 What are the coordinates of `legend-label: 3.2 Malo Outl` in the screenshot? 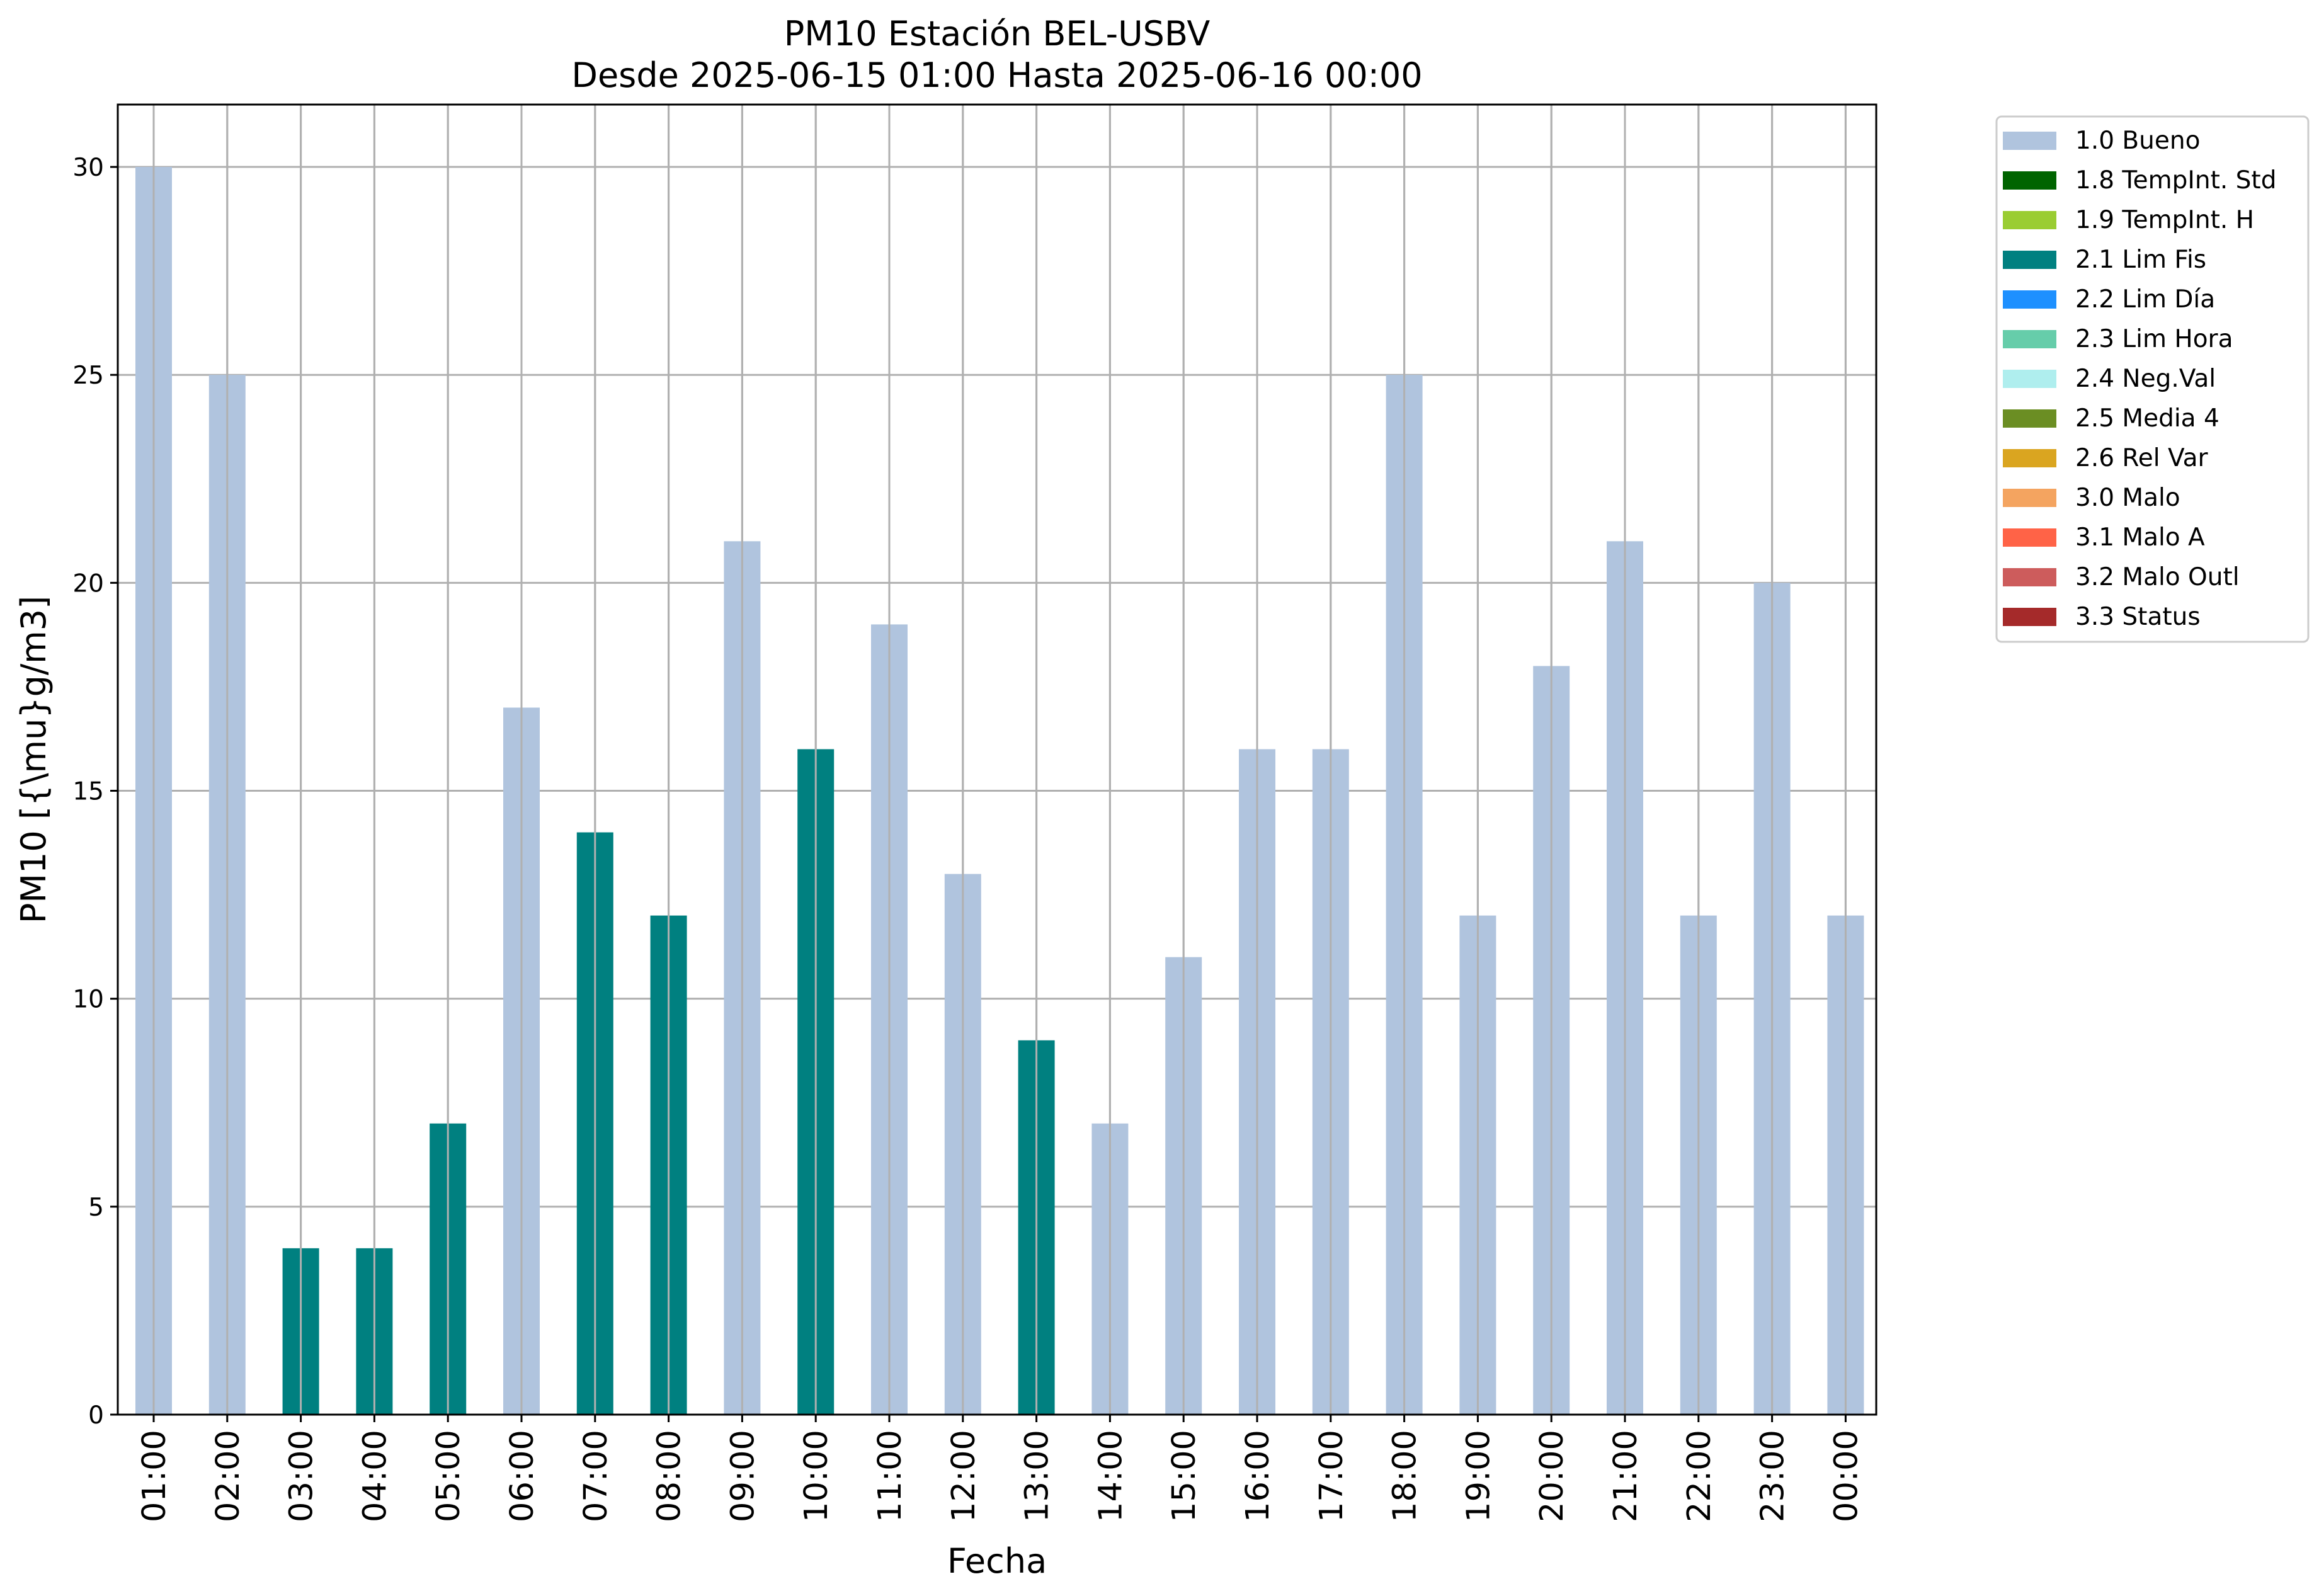 It's located at (2157, 577).